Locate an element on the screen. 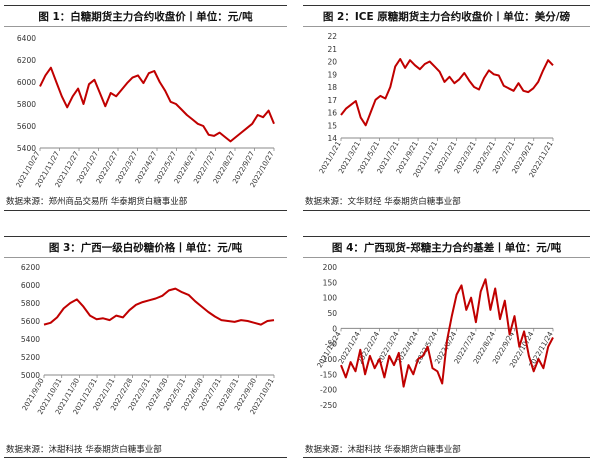  data-source: 数据来源：郑州商品交易所 华泰期货白糖事业部 is located at coordinates (97, 202).